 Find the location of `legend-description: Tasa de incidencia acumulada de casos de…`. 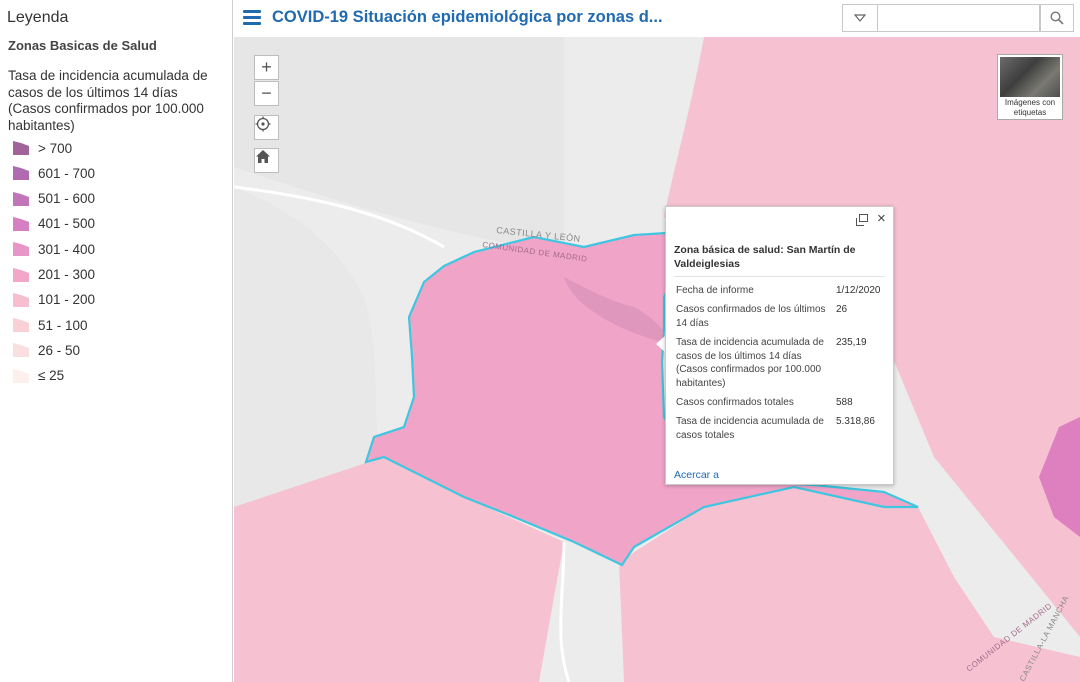

legend-description: Tasa de incidencia acumulada de casos de… is located at coordinates (108, 100).